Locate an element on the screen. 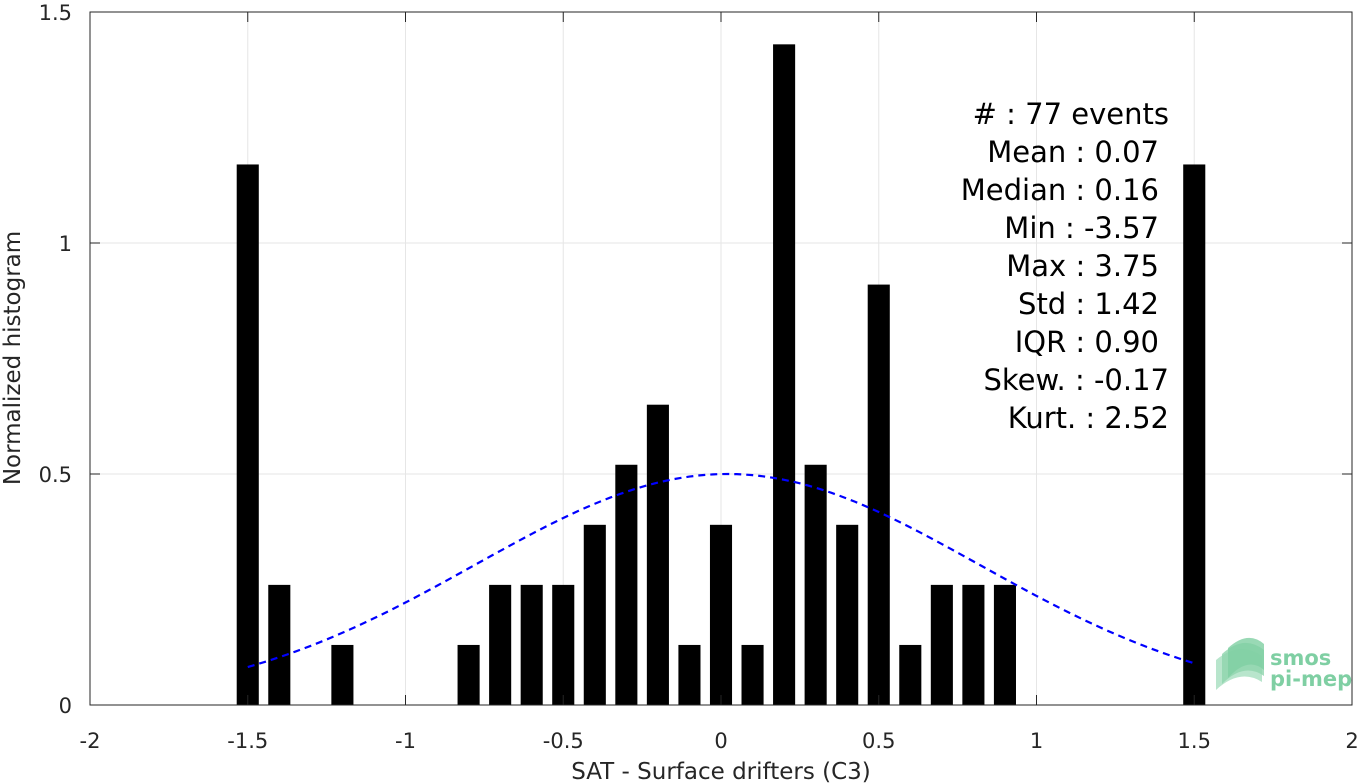 The image size is (1366, 784). stat-events: # : 77 events is located at coordinates (1071, 114).